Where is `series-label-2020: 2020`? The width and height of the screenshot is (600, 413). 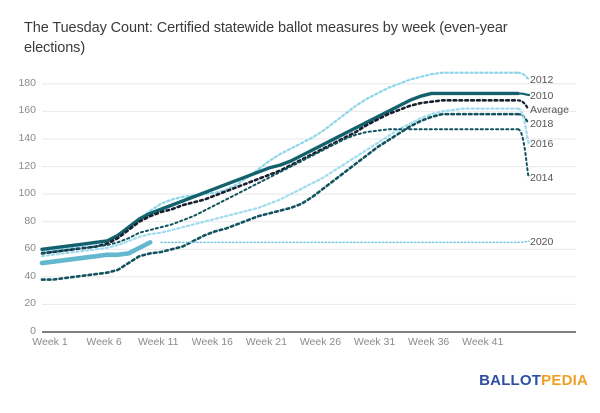
series-label-2020: 2020 is located at coordinates (542, 242).